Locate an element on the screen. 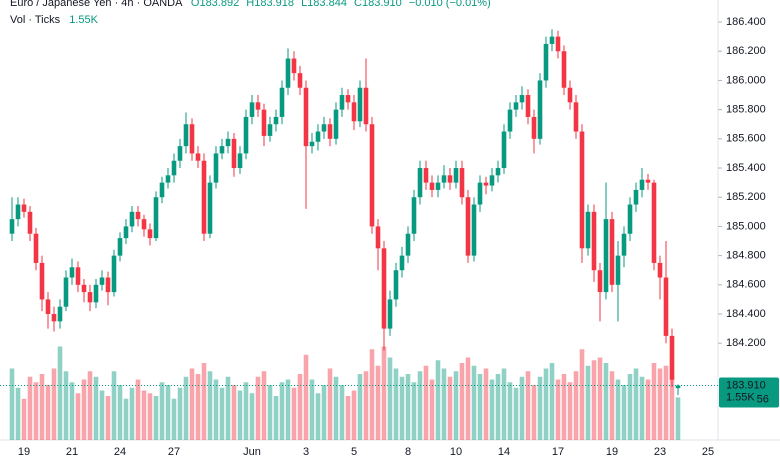 Image resolution: width=780 pixels, height=470 pixels. x-tick-label: Jun is located at coordinates (252, 452).